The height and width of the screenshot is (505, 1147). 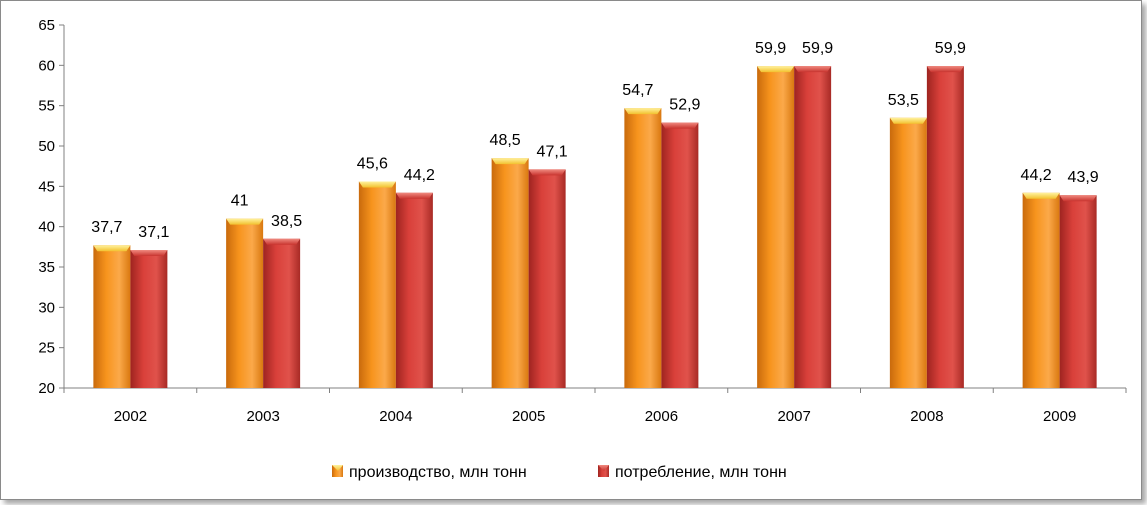 I want to click on data-label-production: 54,7, so click(x=637, y=90).